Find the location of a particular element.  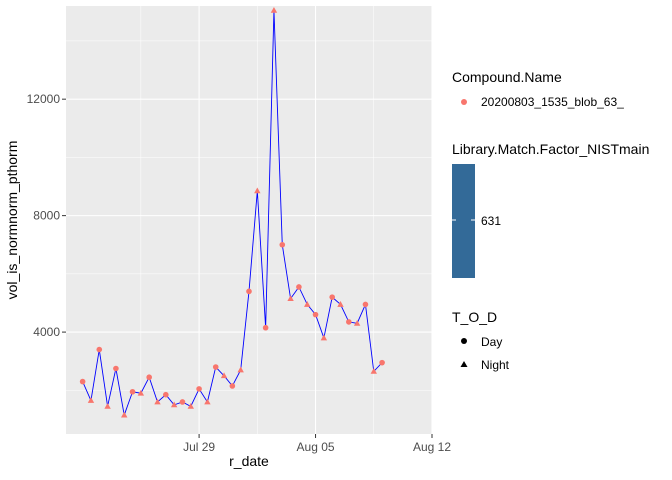

legend-compound: Compound.Name 20200803_1535_blob_63_ is located at coordinates (538, 89).